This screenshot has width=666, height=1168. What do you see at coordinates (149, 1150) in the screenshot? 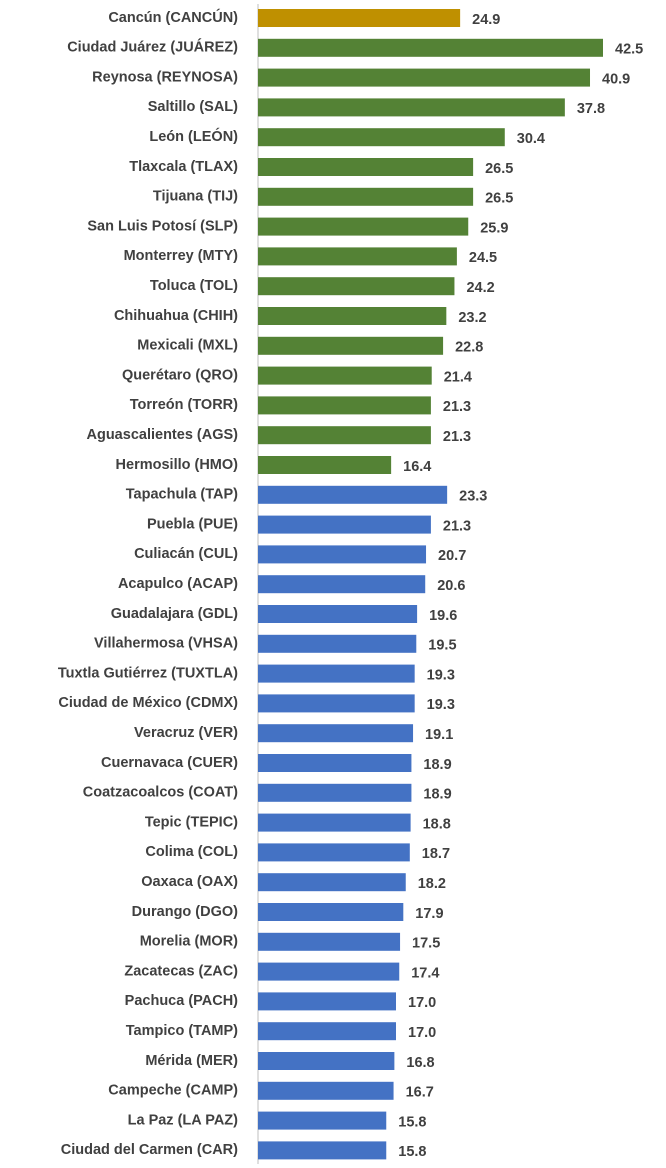
I see `category-label: Ciudad del Carmen (CAR)` at bounding box center [149, 1150].